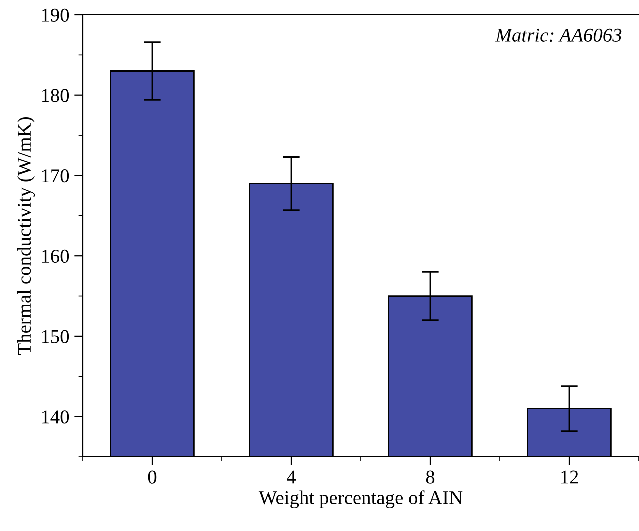 This screenshot has width=639, height=531. I want to click on y-tick-label: 150, so click(56, 337).